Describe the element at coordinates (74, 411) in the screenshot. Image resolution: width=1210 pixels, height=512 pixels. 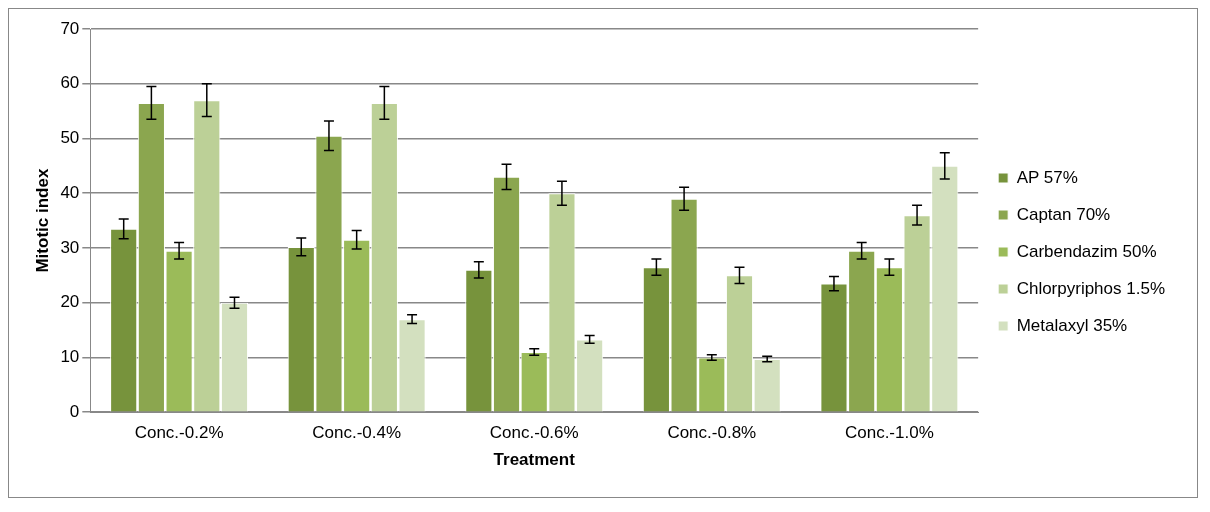
I see `y-tick-label: 0` at that location.